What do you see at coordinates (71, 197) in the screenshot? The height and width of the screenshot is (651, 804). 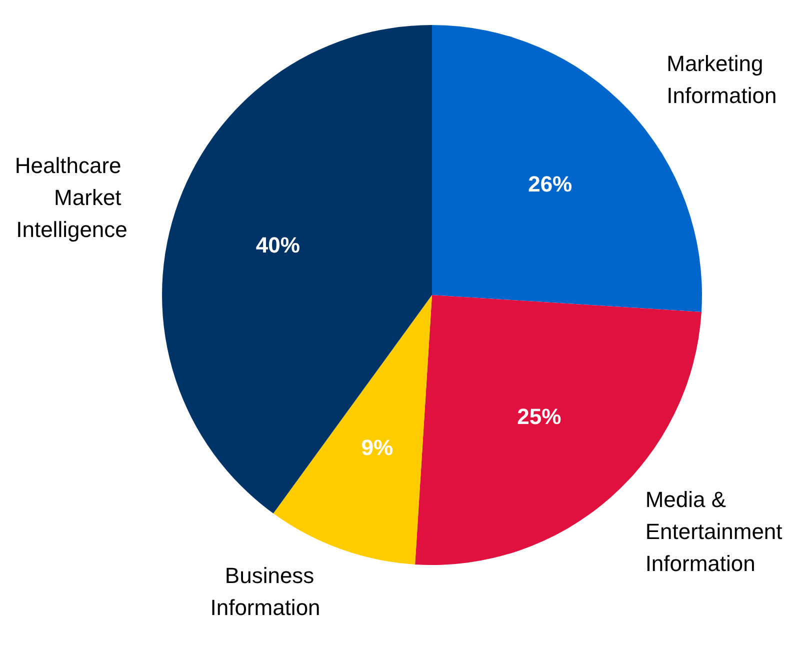 I see `slice-label: Healthcare Market Intelligence` at bounding box center [71, 197].